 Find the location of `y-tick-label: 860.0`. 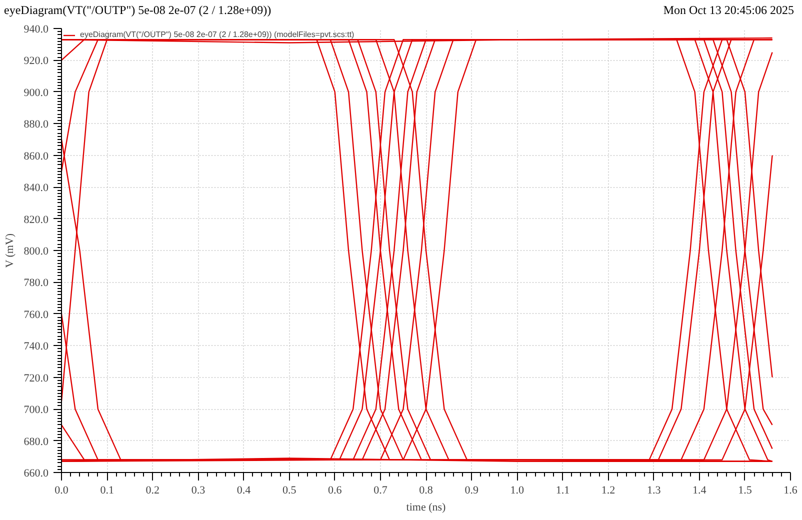

y-tick-label: 860.0 is located at coordinates (36, 156).